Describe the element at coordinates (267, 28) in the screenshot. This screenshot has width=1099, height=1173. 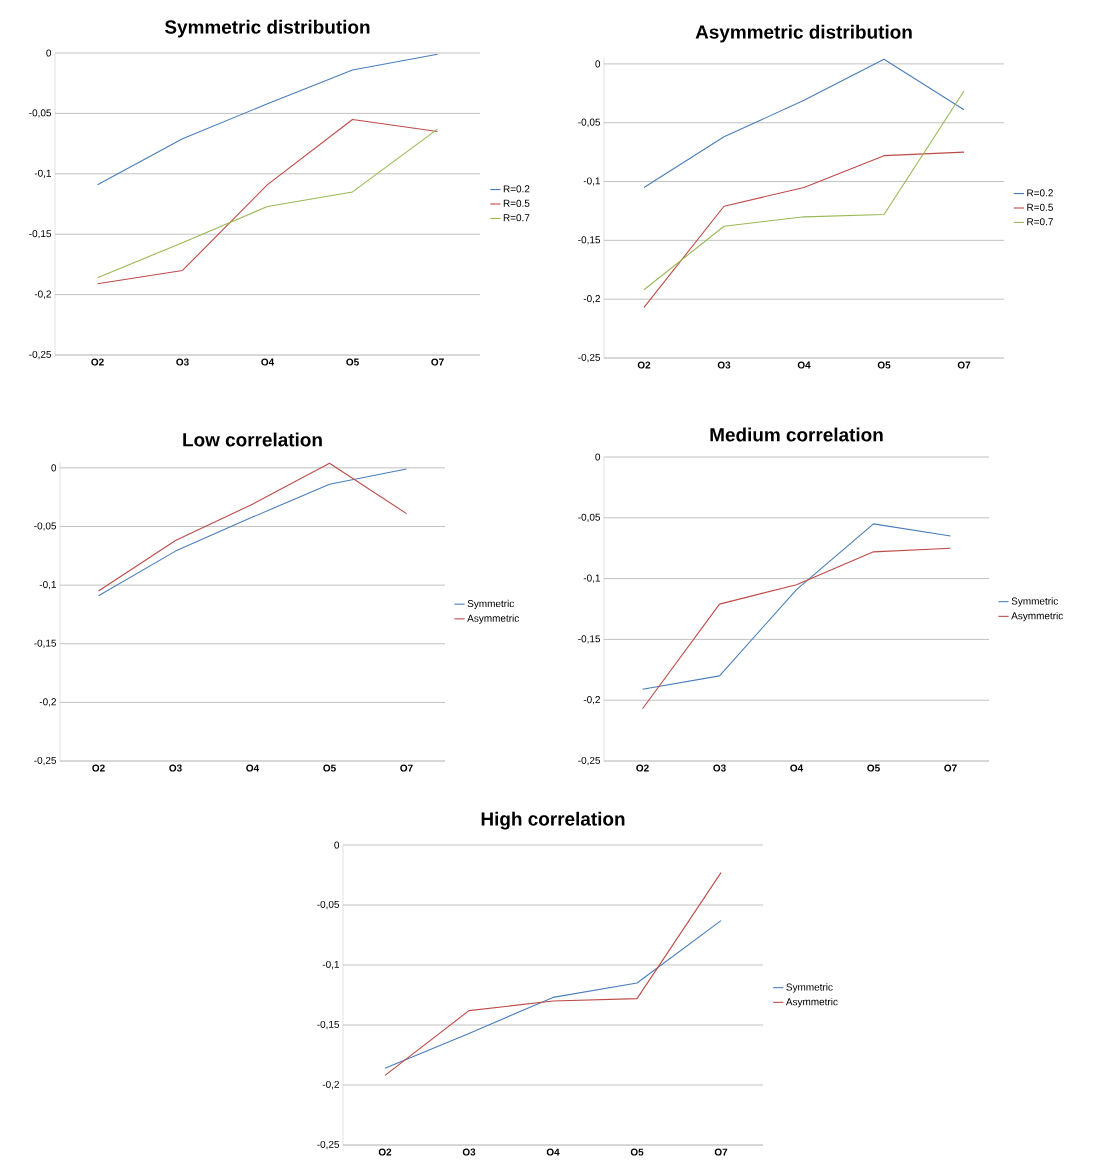
I see `chart-title: Symmetric distribution` at that location.